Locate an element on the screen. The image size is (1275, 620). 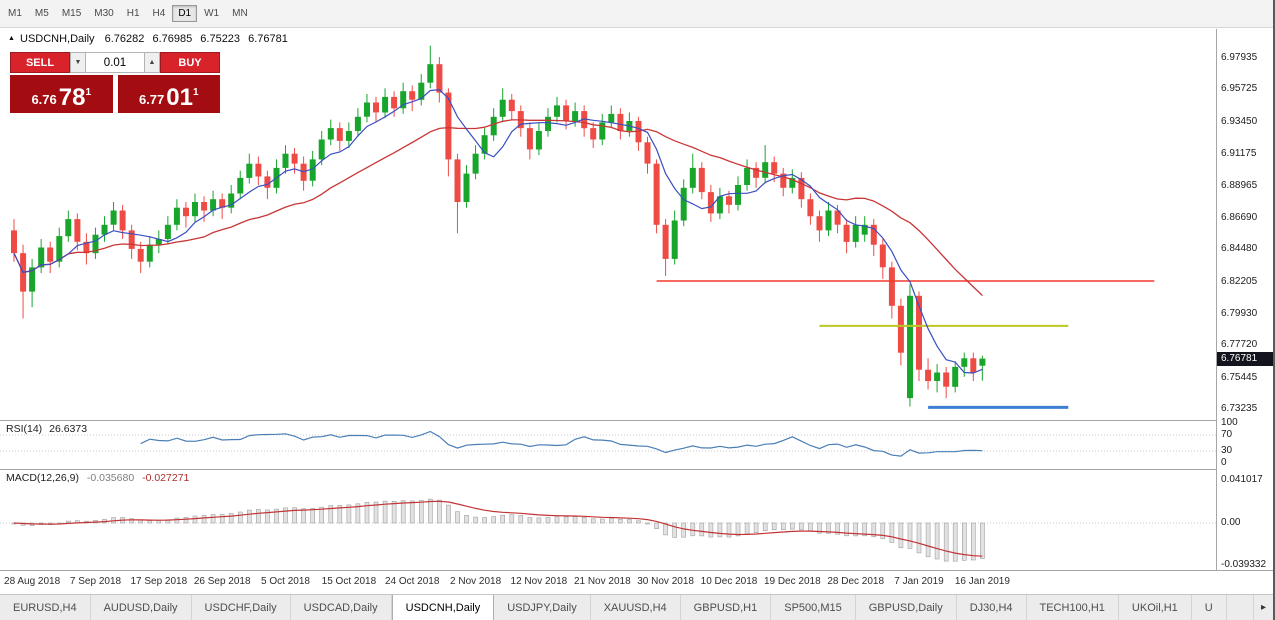
timeframe-button-m1: M1 is located at coordinates (15, 13).